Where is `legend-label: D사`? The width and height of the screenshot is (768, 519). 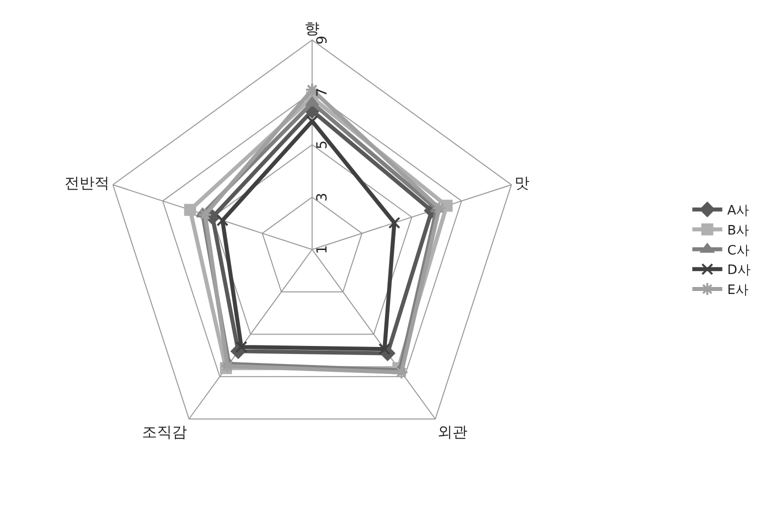 legend-label: D사 is located at coordinates (738, 270).